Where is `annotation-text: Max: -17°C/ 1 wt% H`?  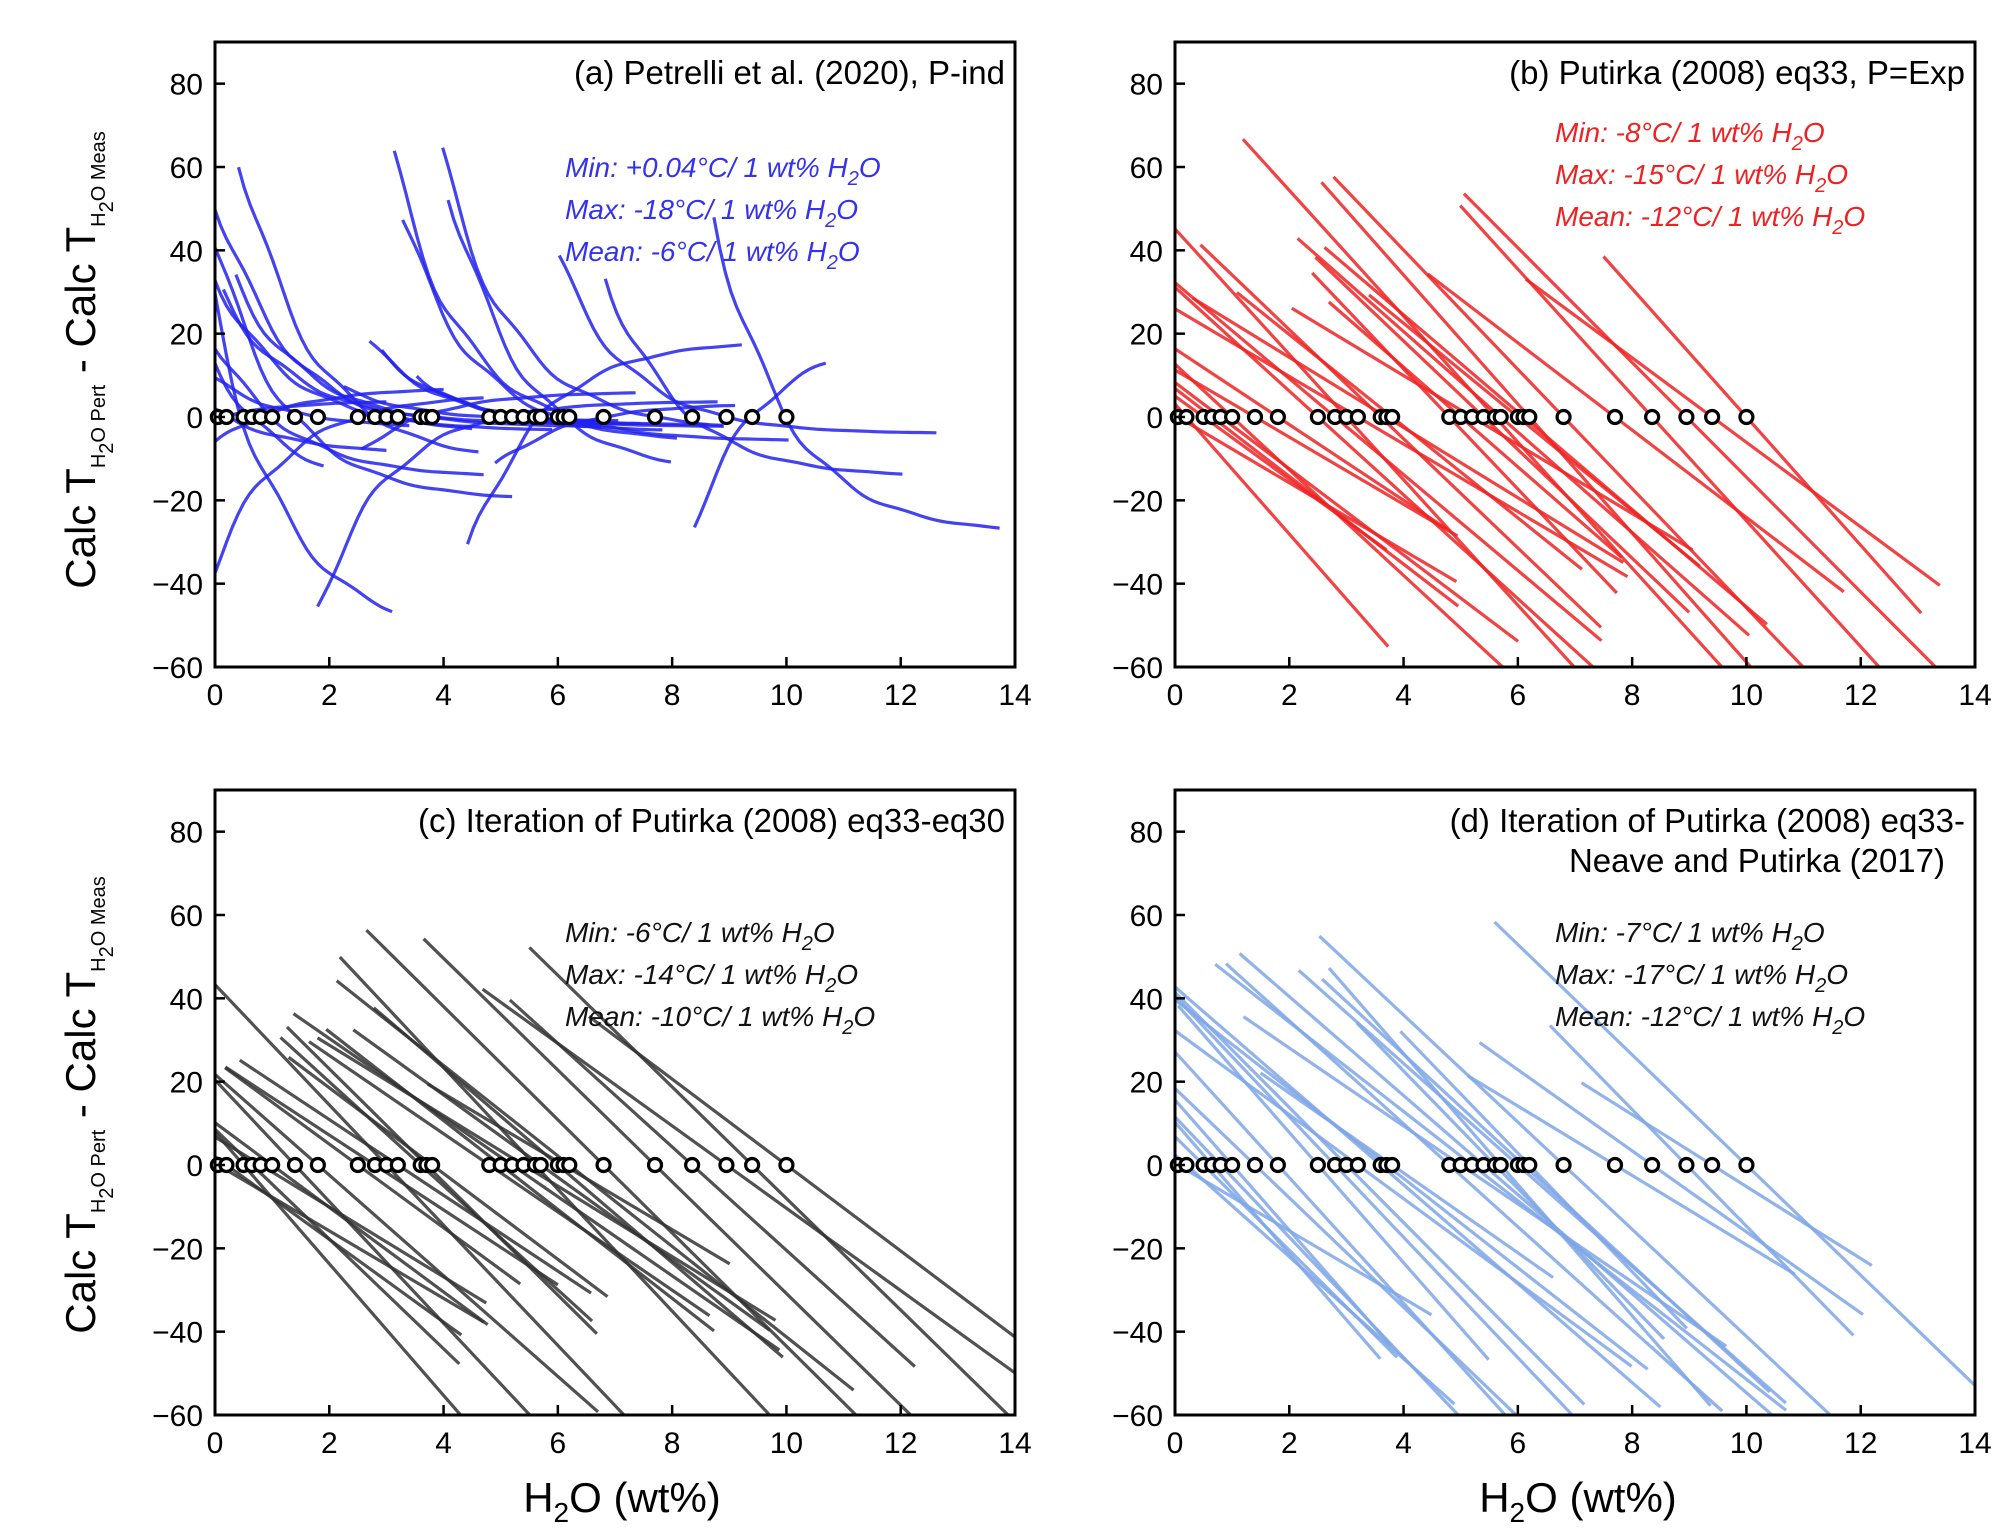 annotation-text: Max: -17°C/ 1 wt% H is located at coordinates (1685, 974).